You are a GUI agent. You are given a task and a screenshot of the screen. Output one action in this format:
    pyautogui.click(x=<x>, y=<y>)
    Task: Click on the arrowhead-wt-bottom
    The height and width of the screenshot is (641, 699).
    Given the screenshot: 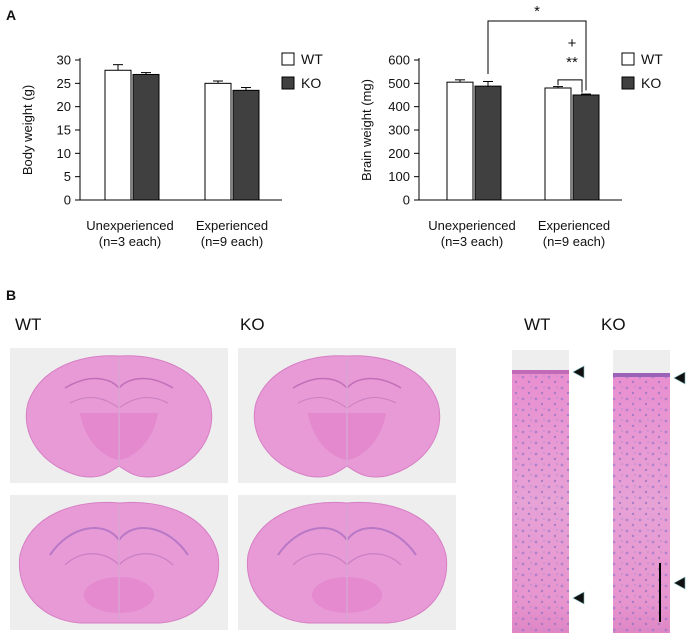 What is the action you would take?
    pyautogui.click(x=578, y=598)
    